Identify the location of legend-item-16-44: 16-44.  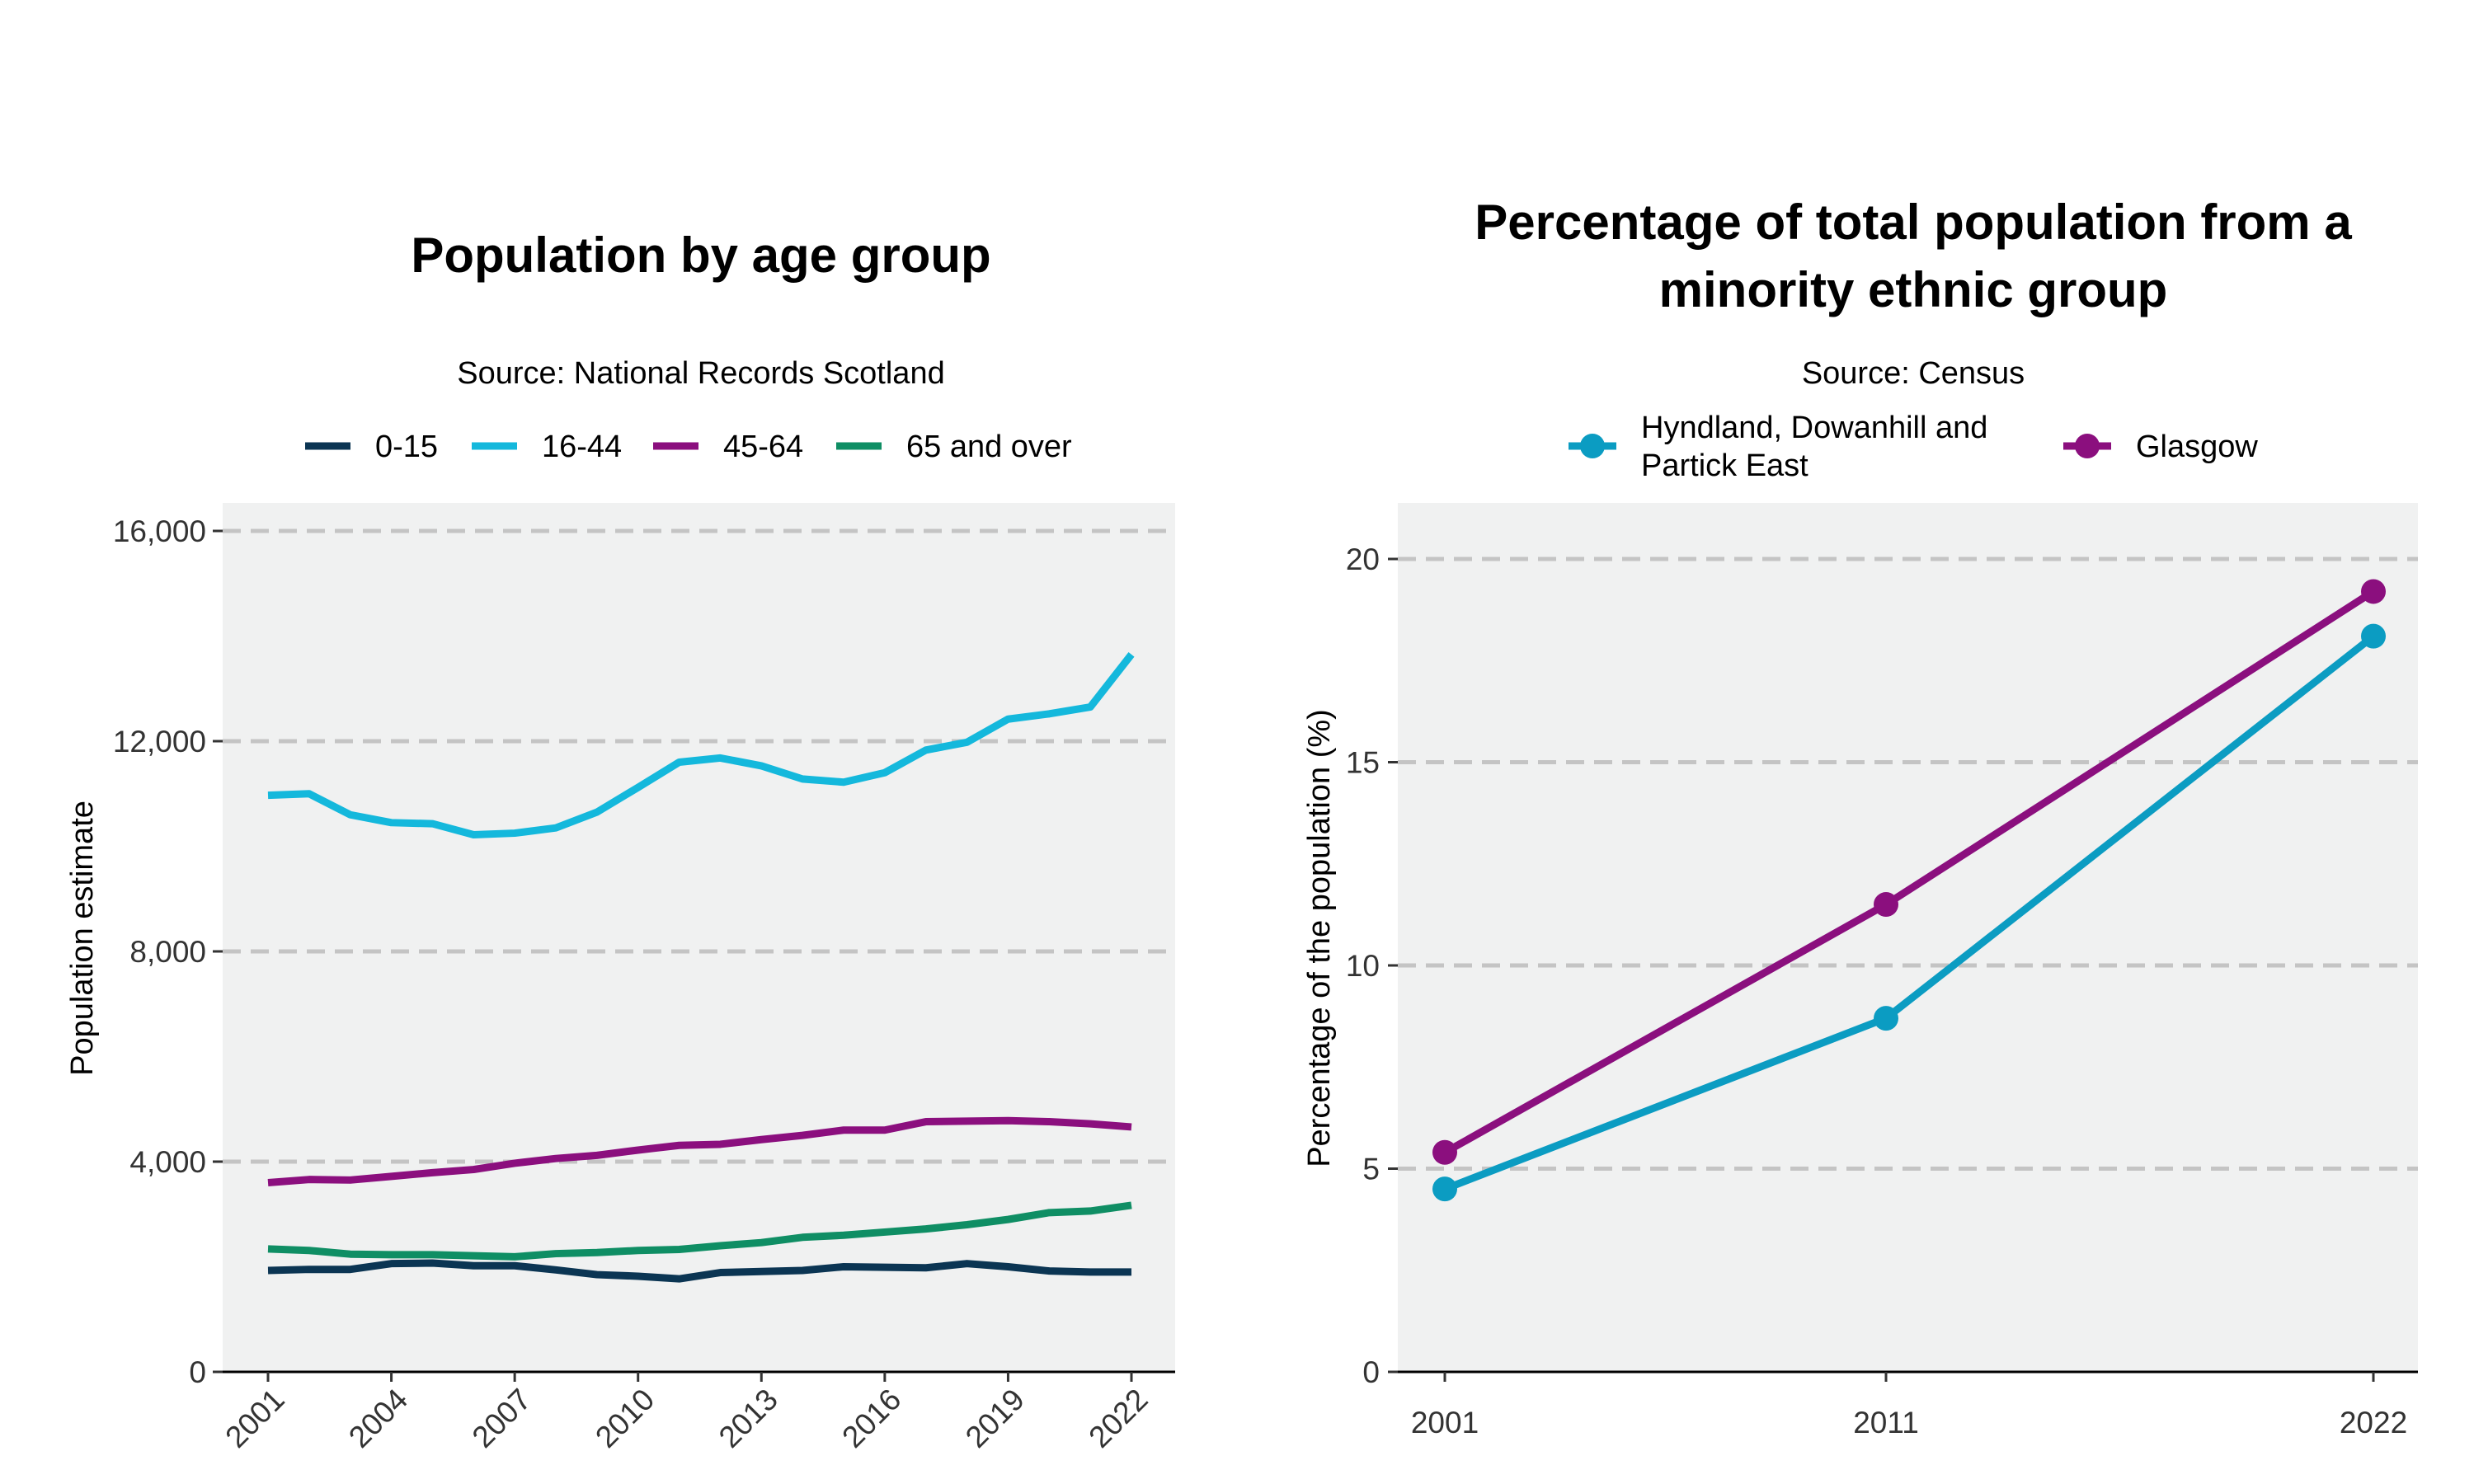
(547, 447).